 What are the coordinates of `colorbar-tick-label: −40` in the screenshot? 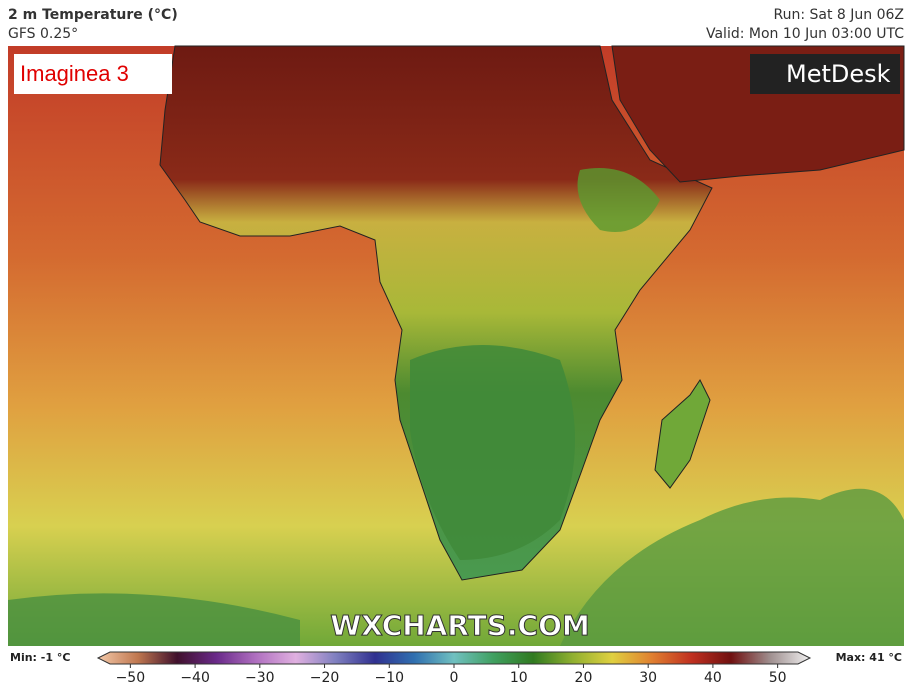 It's located at (195, 678).